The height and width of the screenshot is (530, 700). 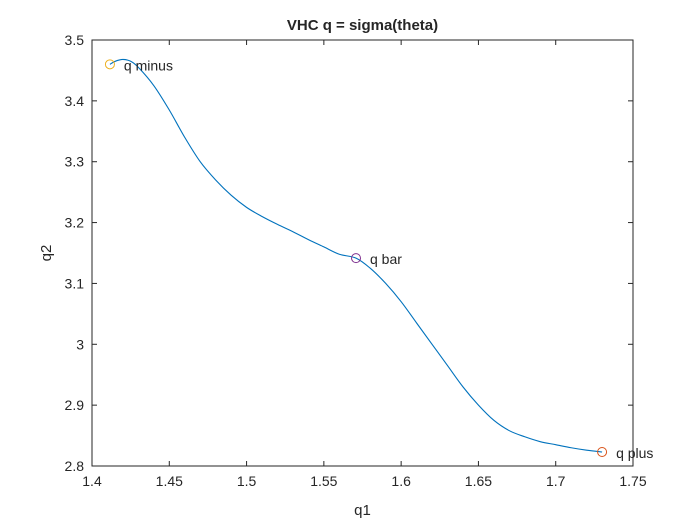 What do you see at coordinates (148, 65) in the screenshot?
I see `marker-label: q minus` at bounding box center [148, 65].